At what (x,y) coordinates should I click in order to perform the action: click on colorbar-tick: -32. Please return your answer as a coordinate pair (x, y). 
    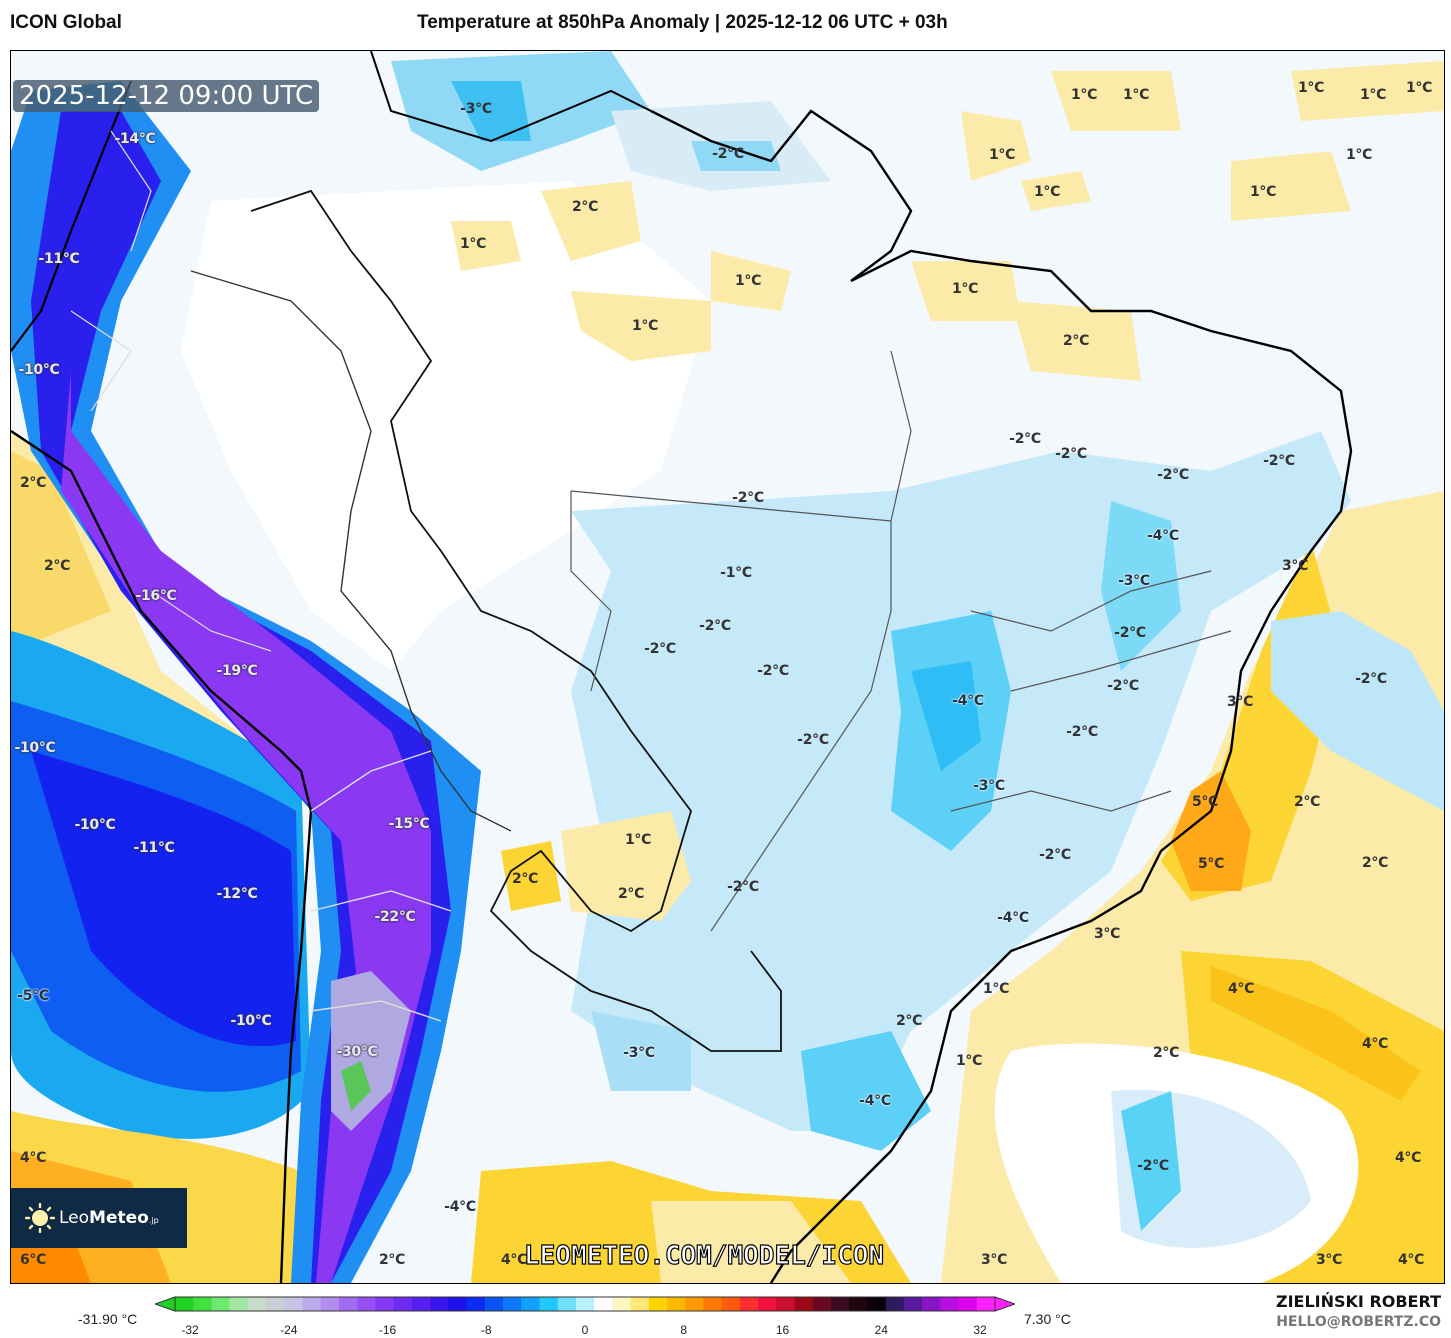
    Looking at the image, I should click on (190, 1330).